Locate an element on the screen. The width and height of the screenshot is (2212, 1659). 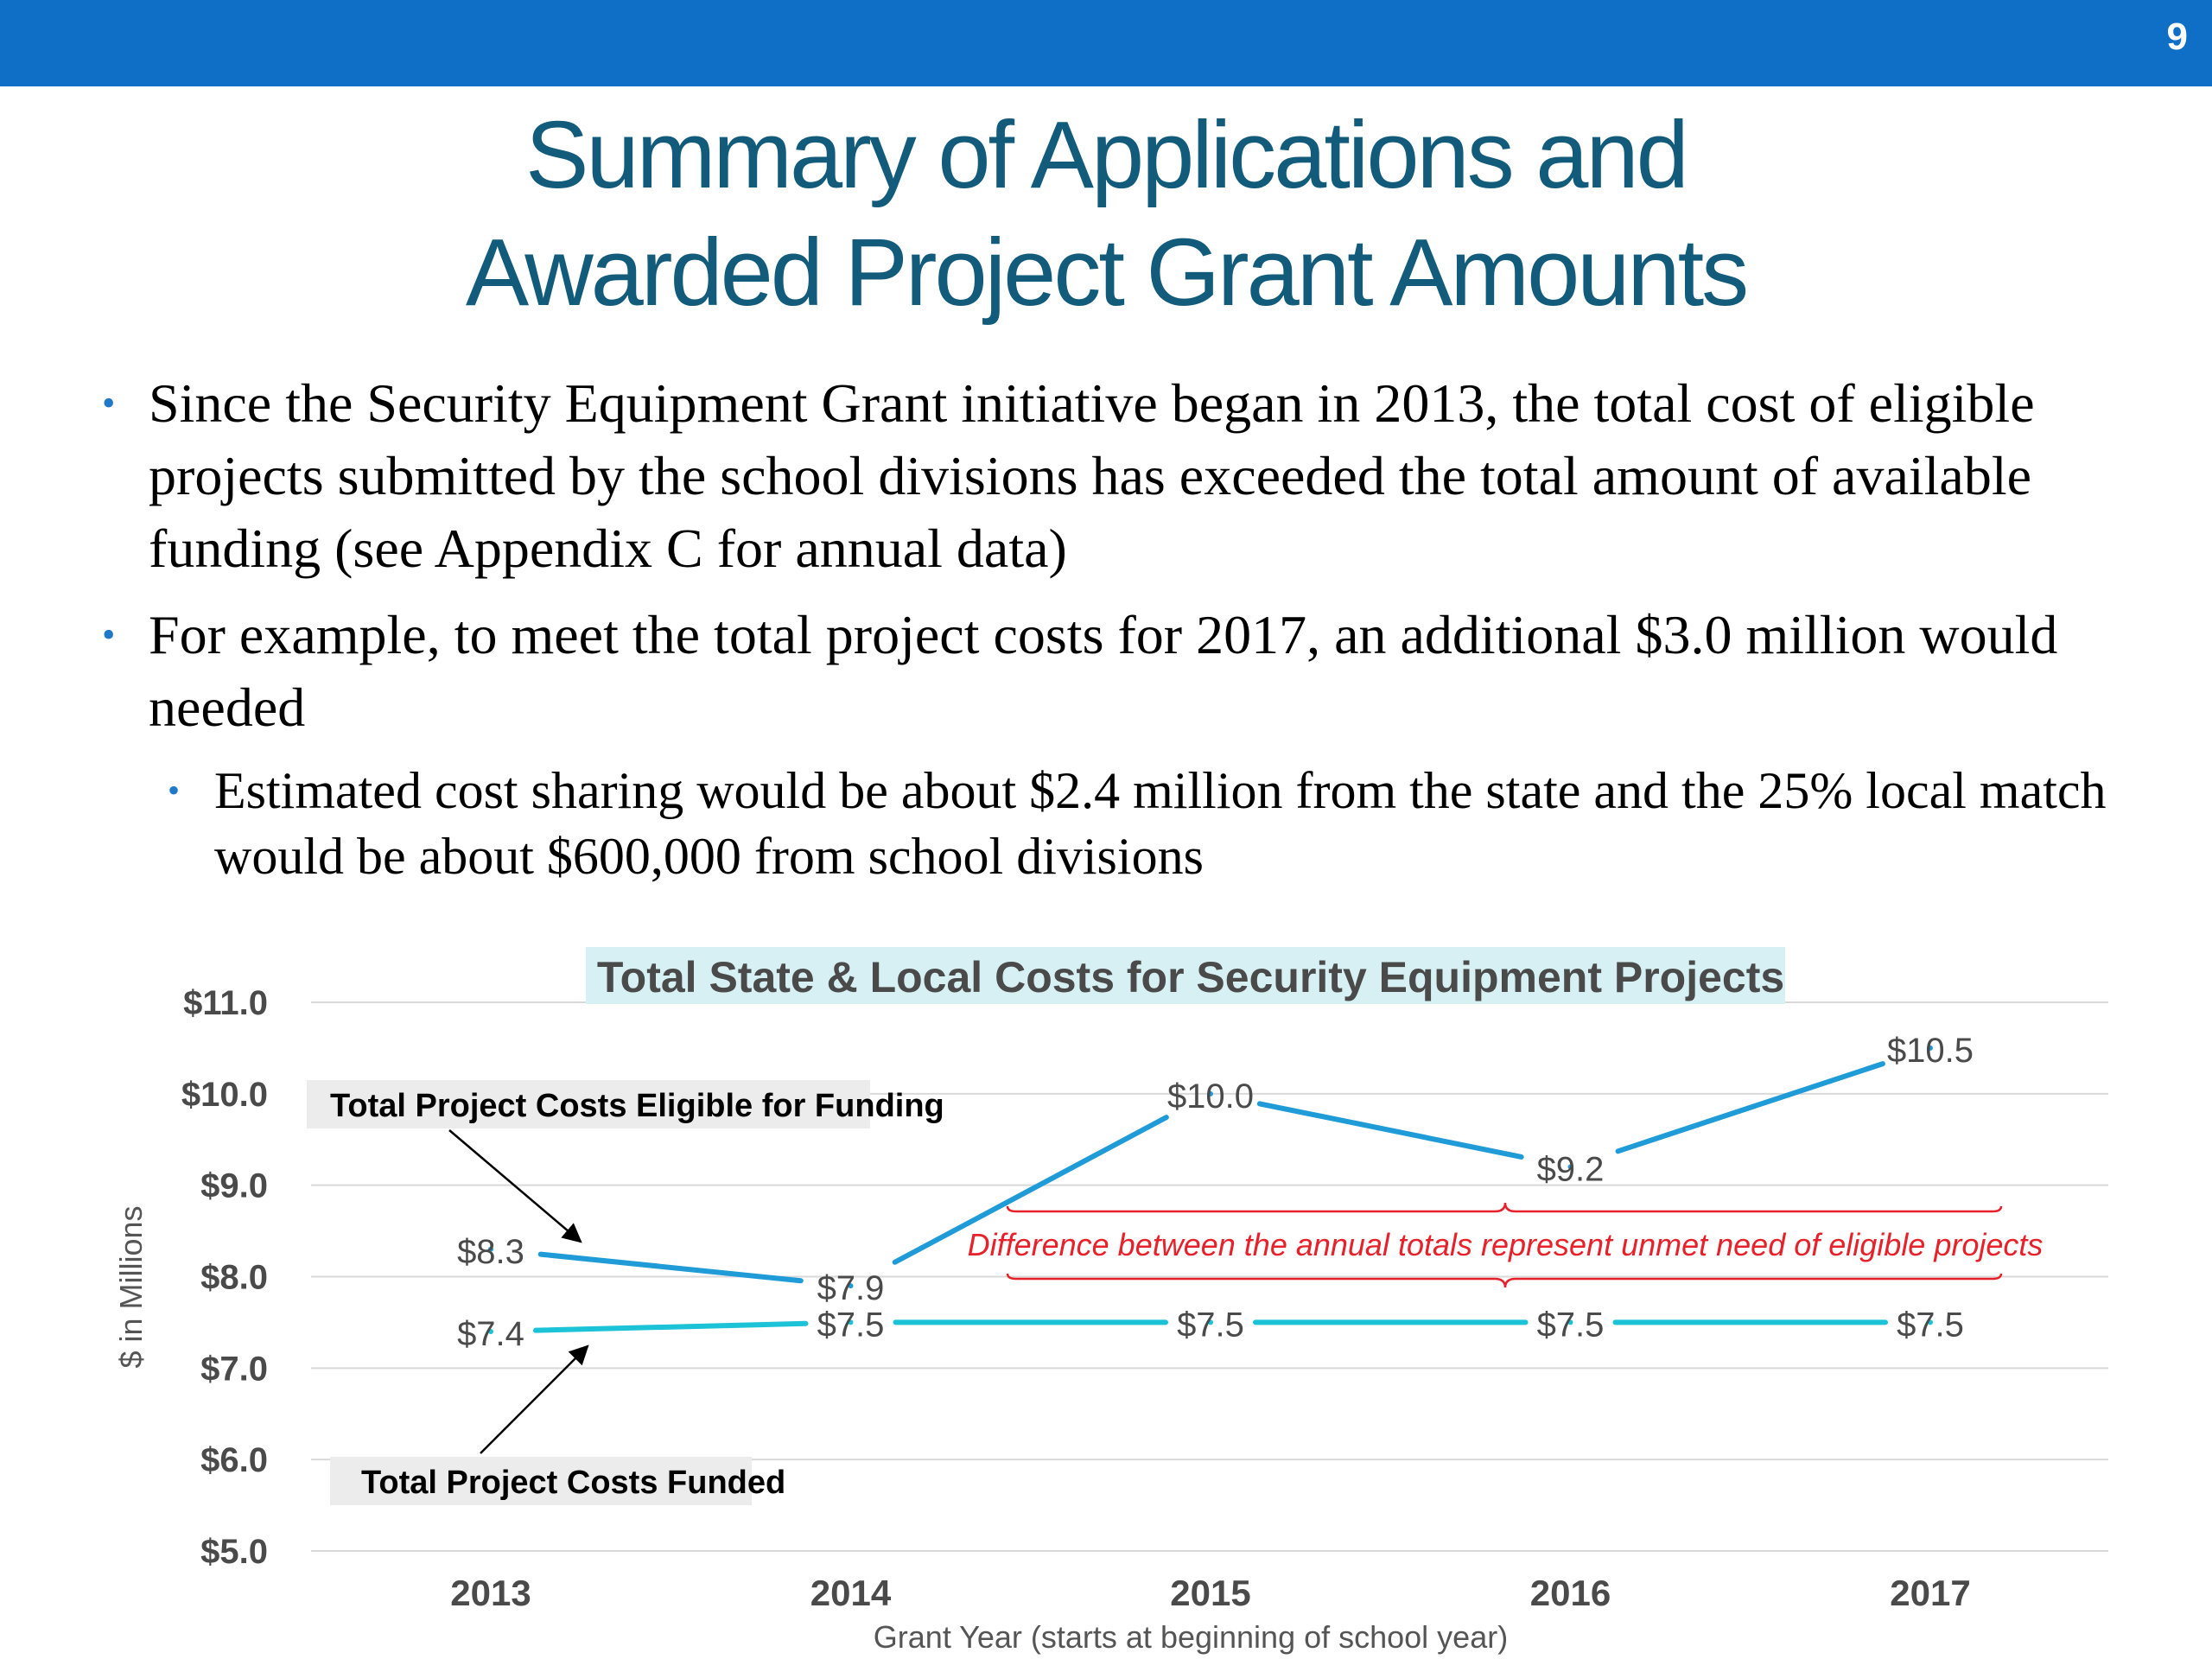
callout-funded-text: Total Project Costs Funded is located at coordinates (573, 1483).